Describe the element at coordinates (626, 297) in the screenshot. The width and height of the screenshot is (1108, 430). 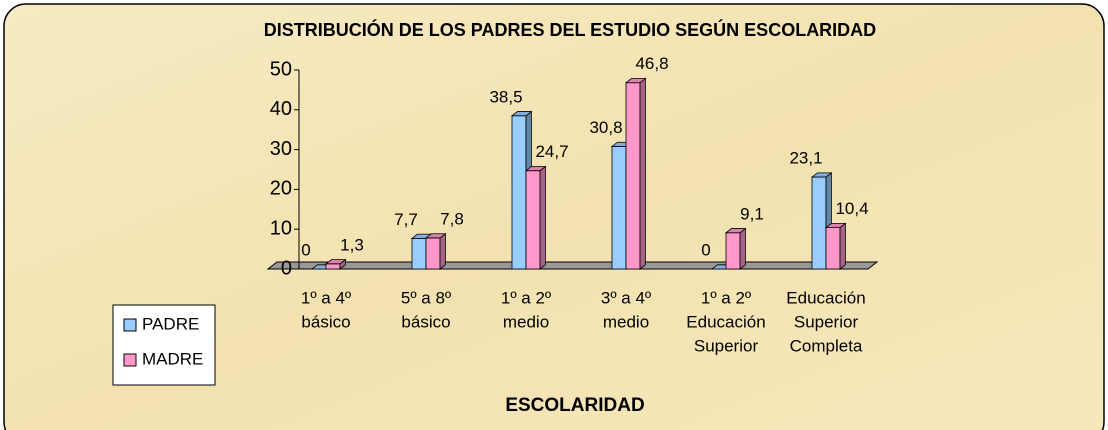
I see `x-tick-label: 3º a 4º` at that location.